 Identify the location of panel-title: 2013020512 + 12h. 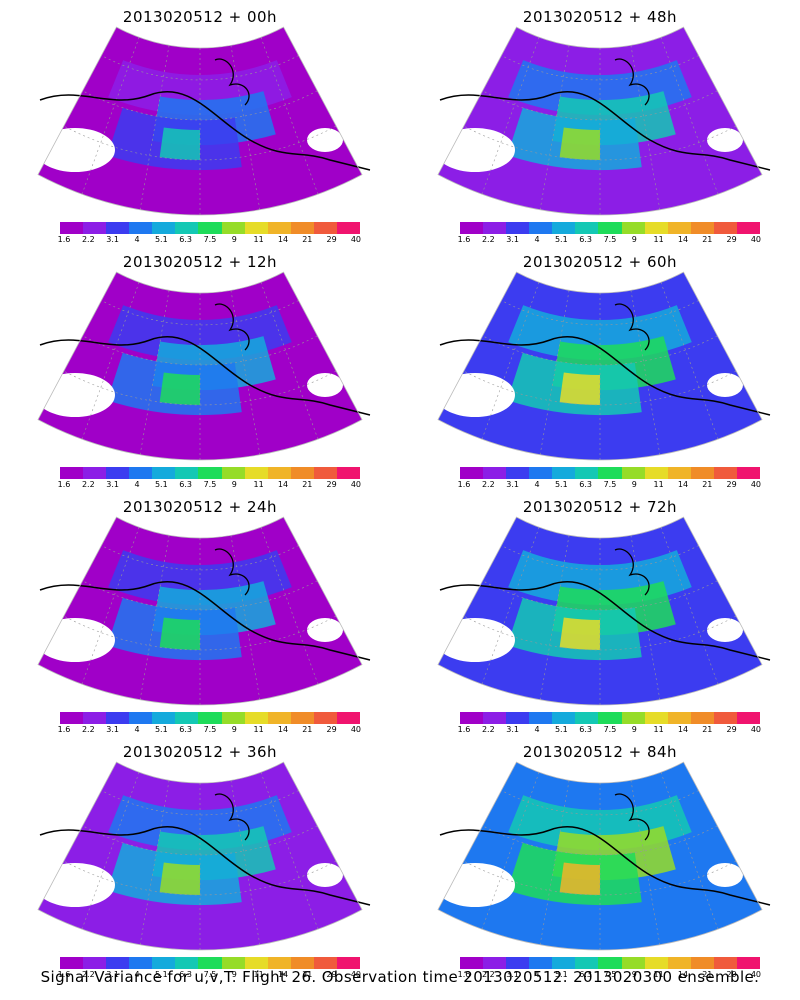
(200, 262).